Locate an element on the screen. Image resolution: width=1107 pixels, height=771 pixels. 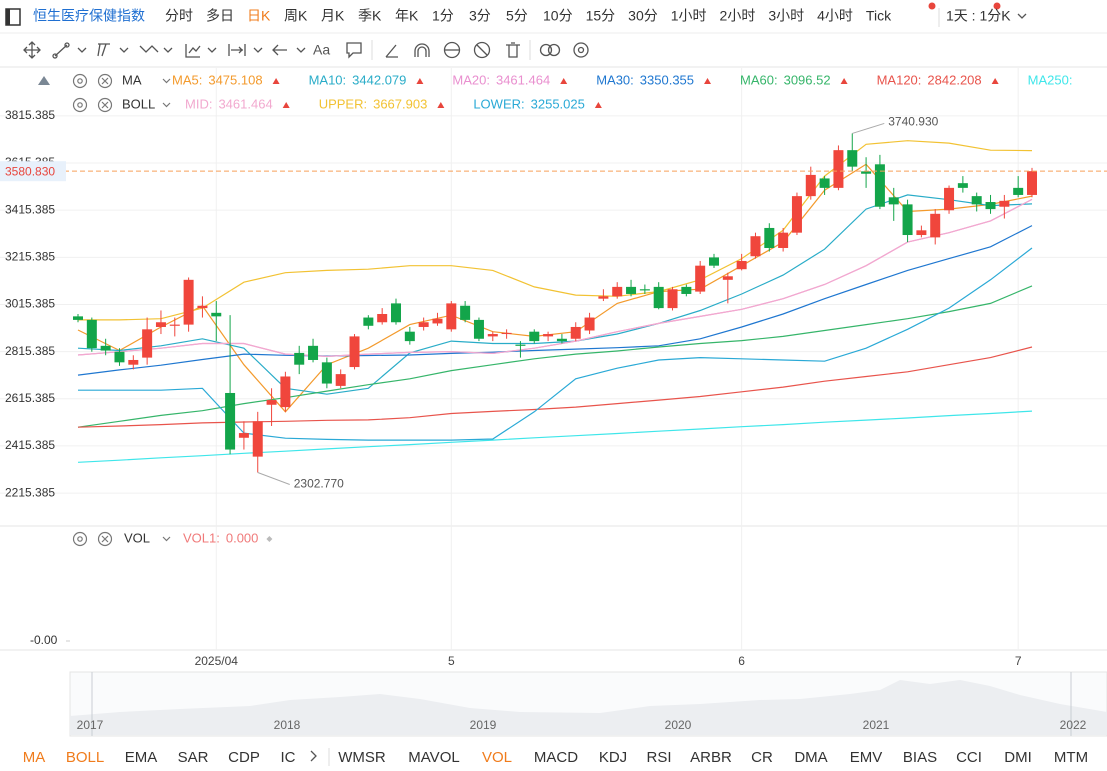
navigator-year: 2017 is located at coordinates (90, 725).